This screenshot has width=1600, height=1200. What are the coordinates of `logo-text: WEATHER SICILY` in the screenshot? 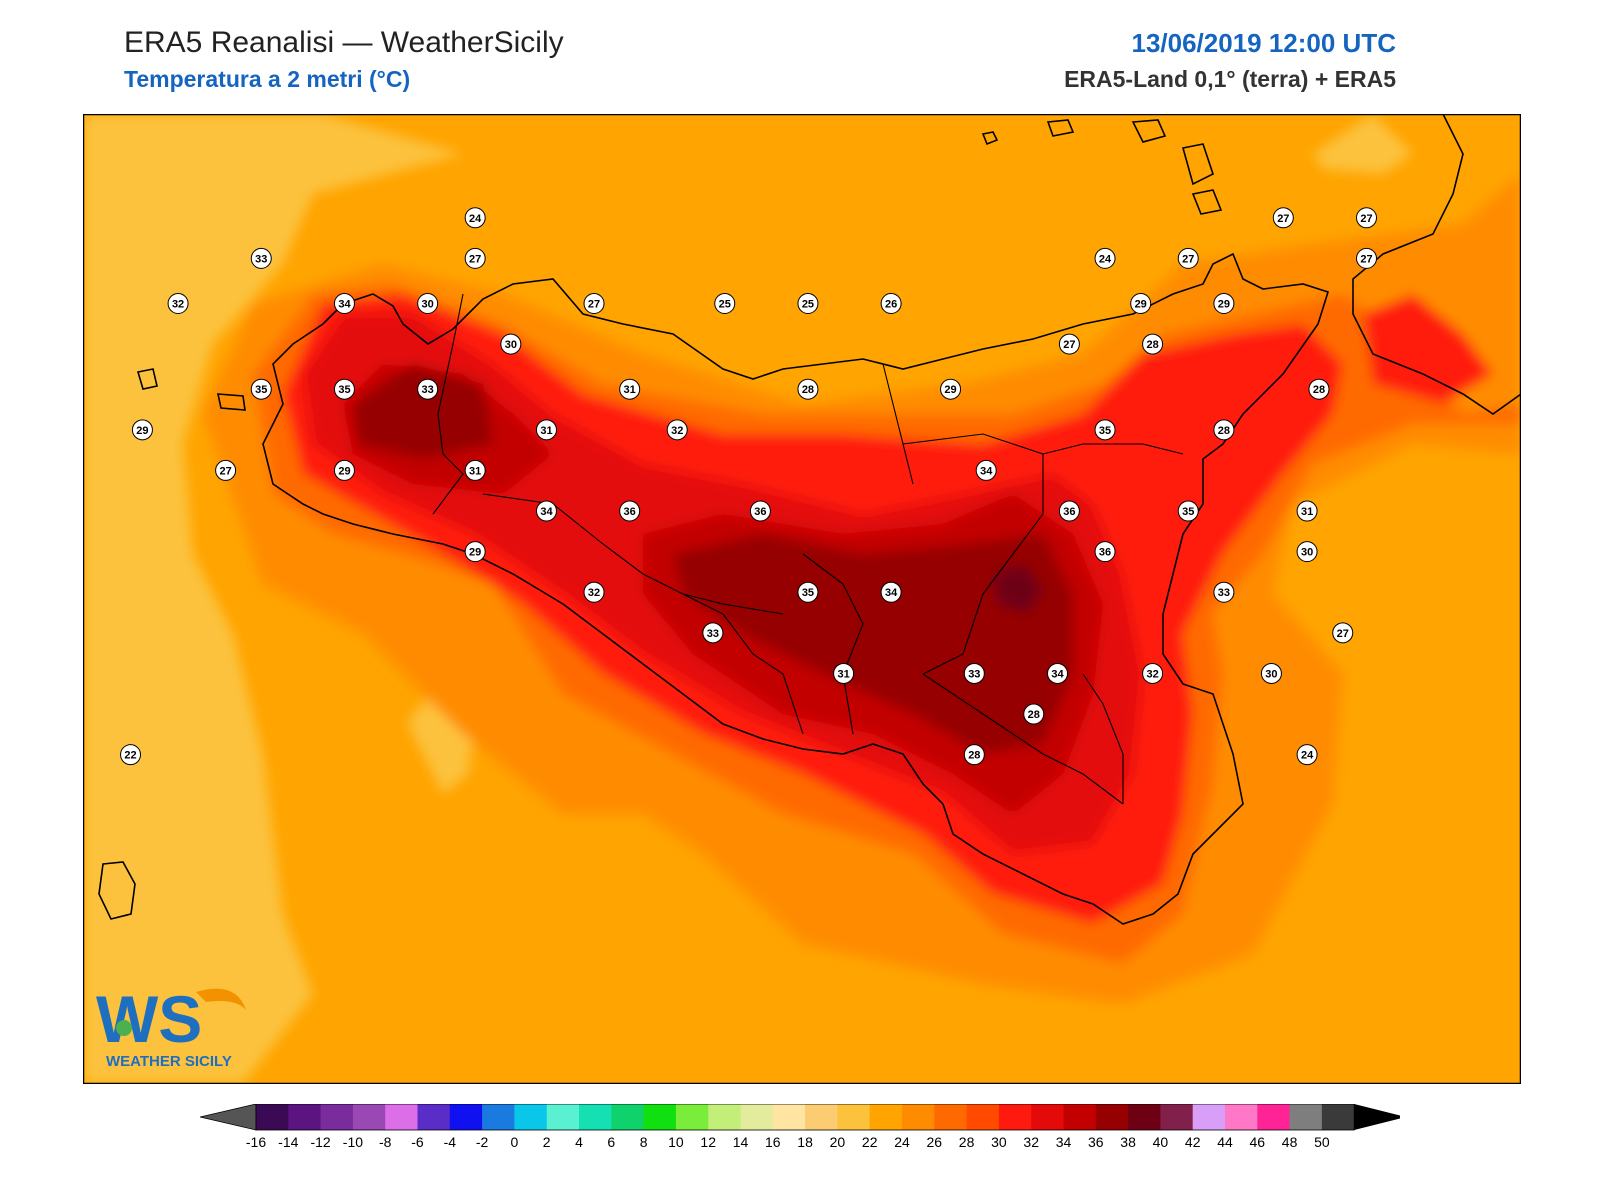 It's located at (169, 1061).